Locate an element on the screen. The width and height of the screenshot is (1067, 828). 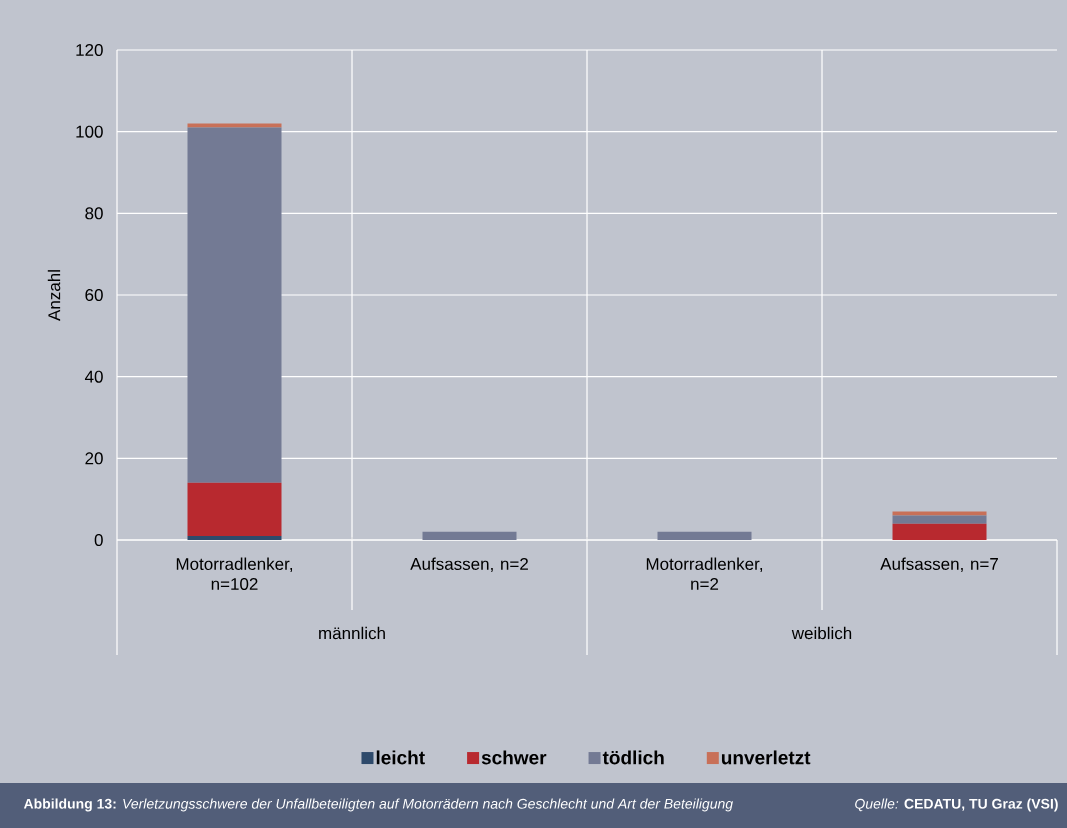
legend-label: tödlich is located at coordinates (633, 757).